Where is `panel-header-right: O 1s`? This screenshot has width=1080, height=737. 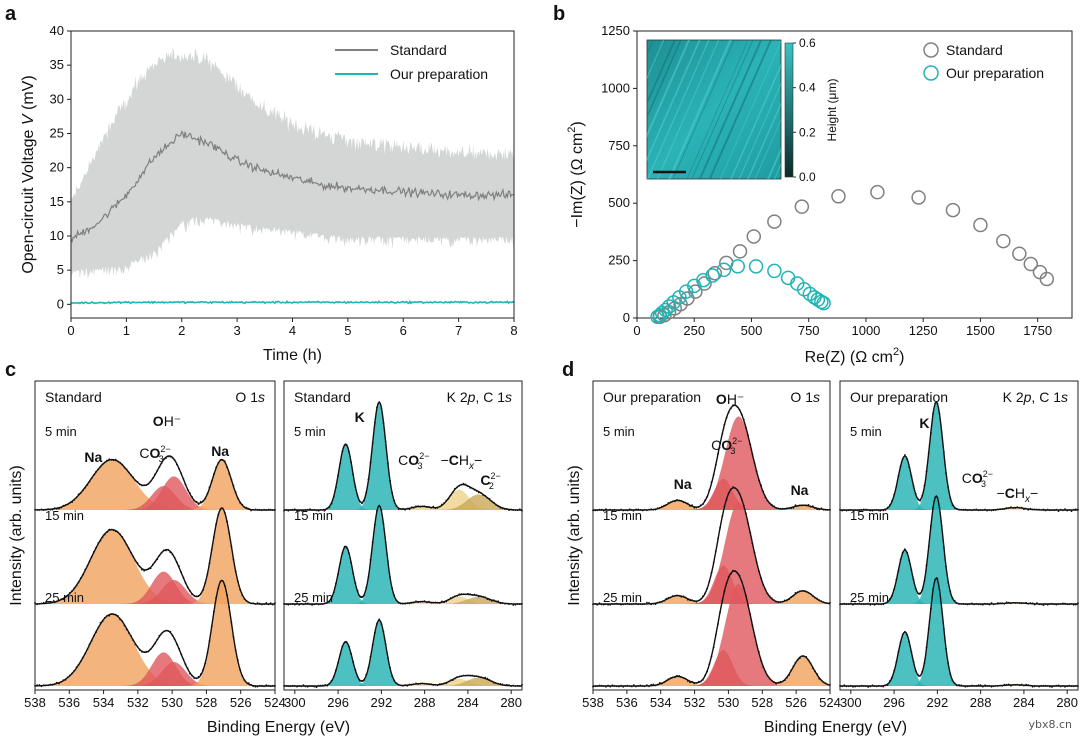
panel-header-right: O 1s is located at coordinates (250, 397).